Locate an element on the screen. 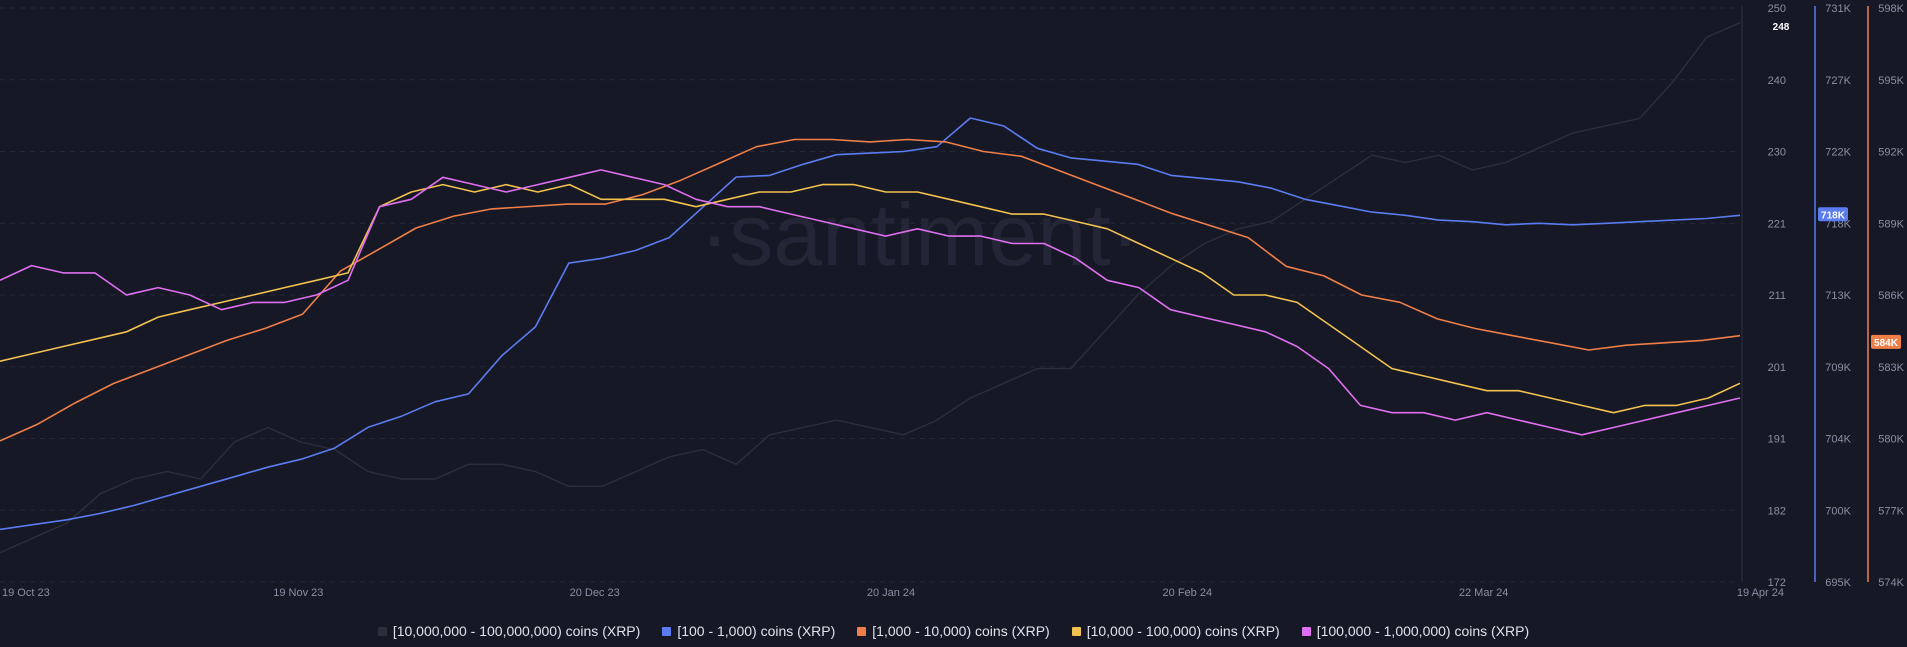 This screenshot has width=1907, height=647. legend-label: [10,000,000 - 100,000,000) coins (XRP) is located at coordinates (516, 631).